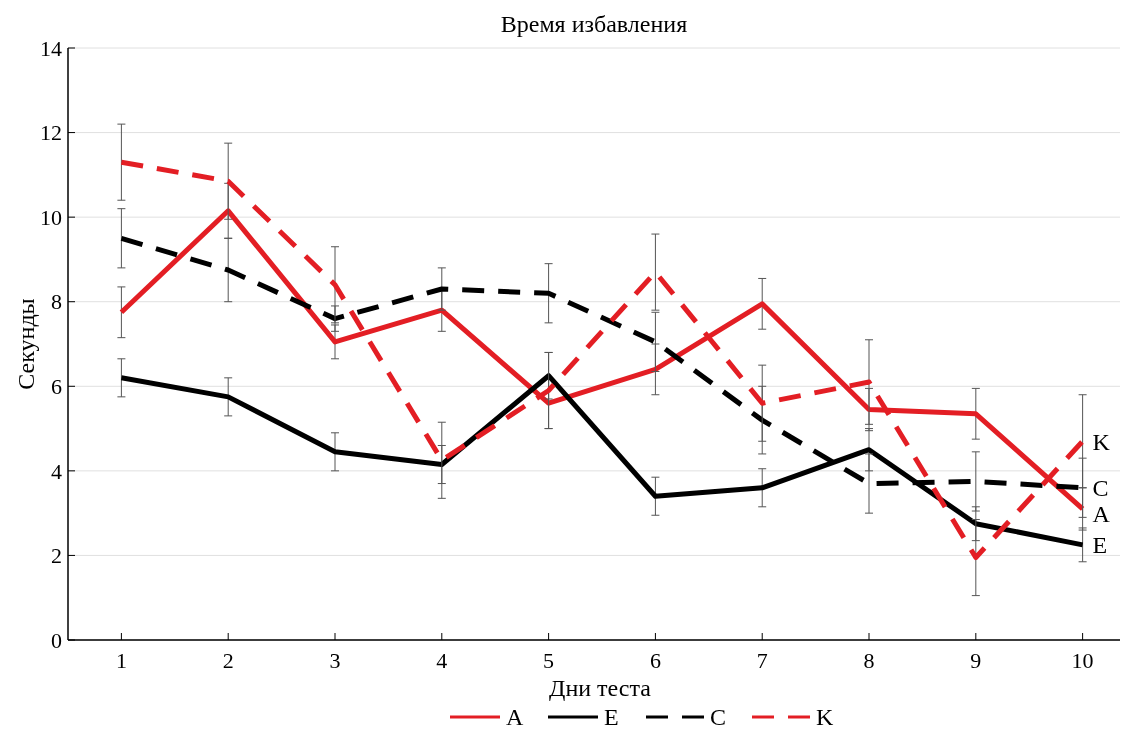 This screenshot has width=1128, height=729. Describe the element at coordinates (549, 660) in the screenshot. I see `x-tick-label: 5` at that location.